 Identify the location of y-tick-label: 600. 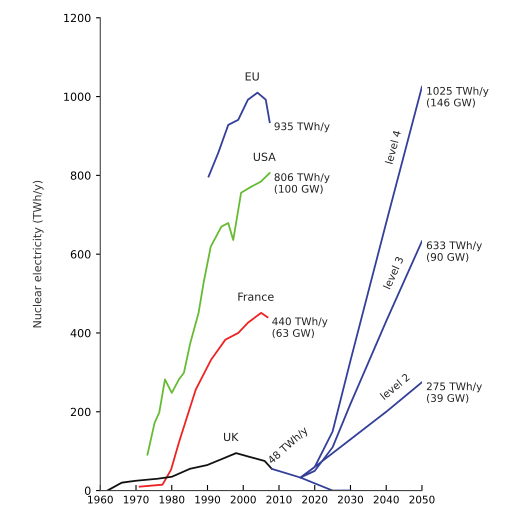
(80, 254).